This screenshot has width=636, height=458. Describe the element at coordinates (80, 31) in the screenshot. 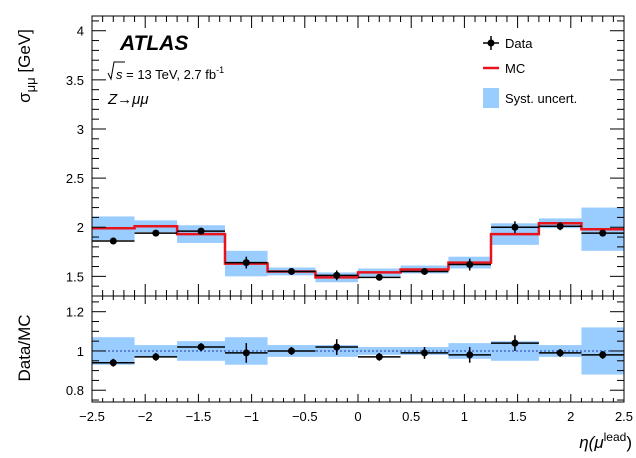

I see `top-y-tick-label-5: 4` at that location.